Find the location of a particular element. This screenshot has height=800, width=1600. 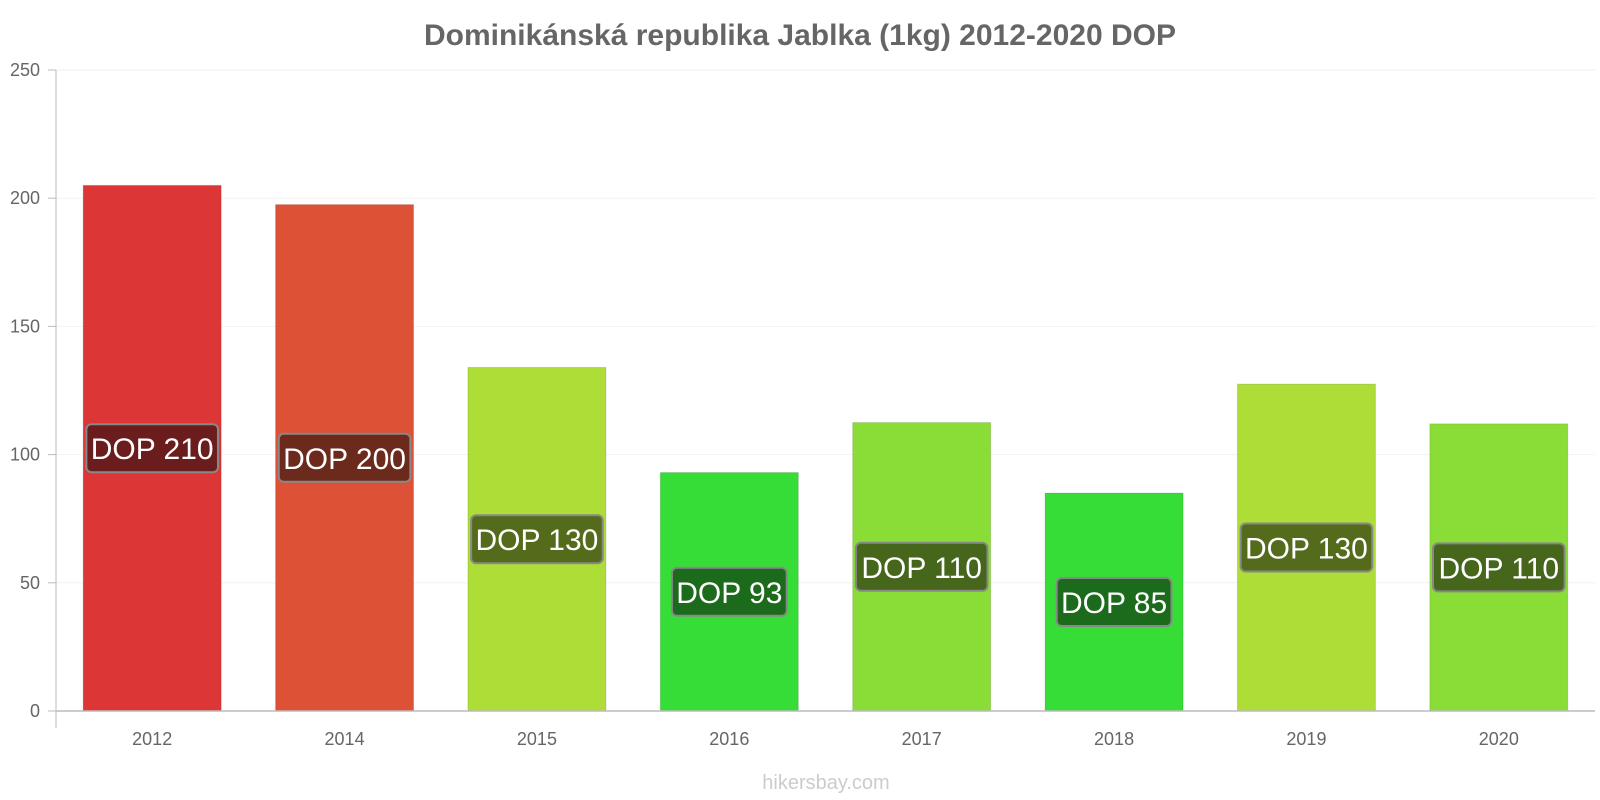

data-label: DOP 200 is located at coordinates (344, 459).